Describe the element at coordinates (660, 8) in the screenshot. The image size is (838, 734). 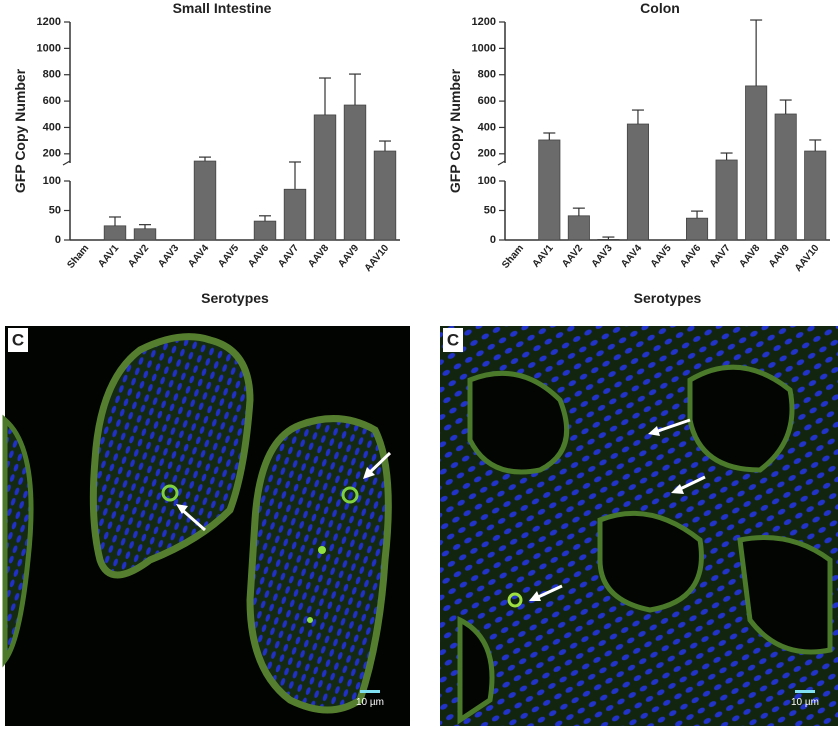
I see `chart-title: Colon` at that location.